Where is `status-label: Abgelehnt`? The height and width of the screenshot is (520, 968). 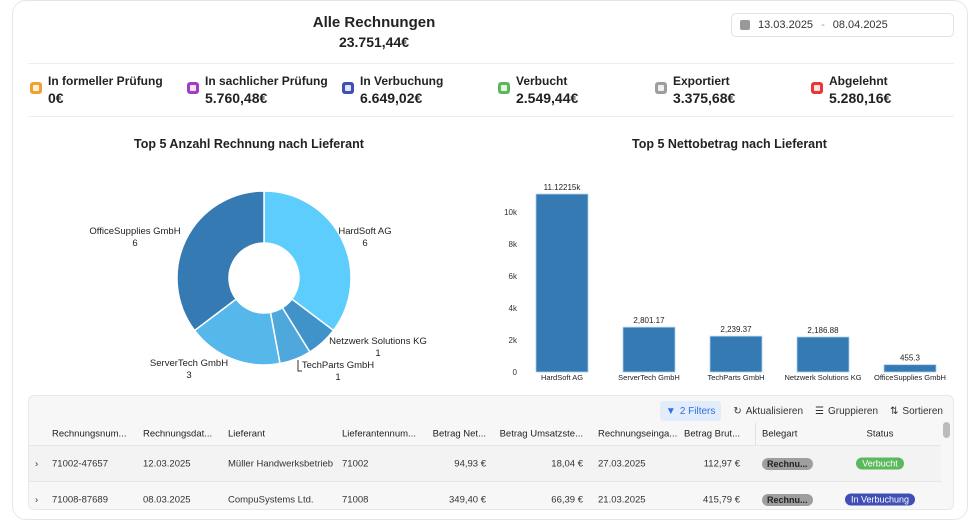 status-label: Abgelehnt is located at coordinates (858, 81).